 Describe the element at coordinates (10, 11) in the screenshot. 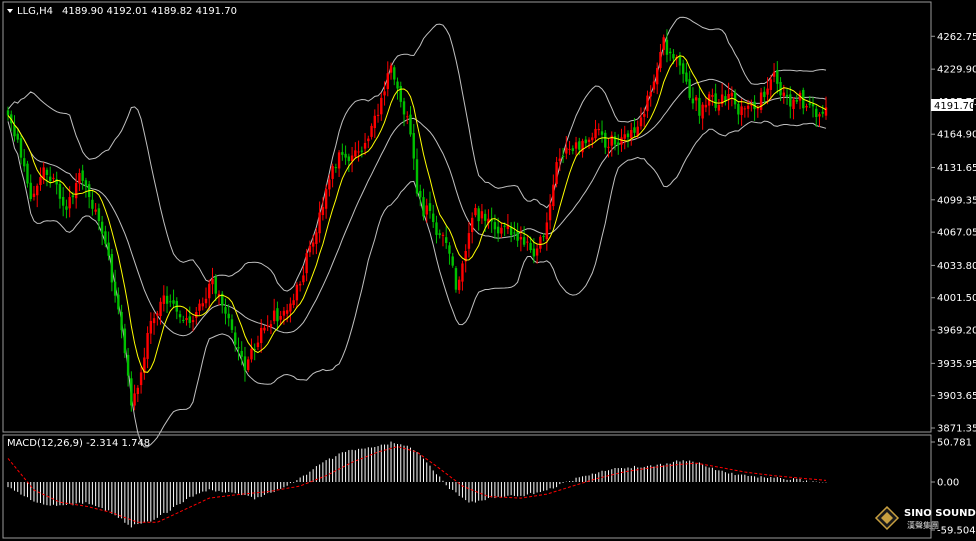

I see `symbol-dropdown-icon` at that location.